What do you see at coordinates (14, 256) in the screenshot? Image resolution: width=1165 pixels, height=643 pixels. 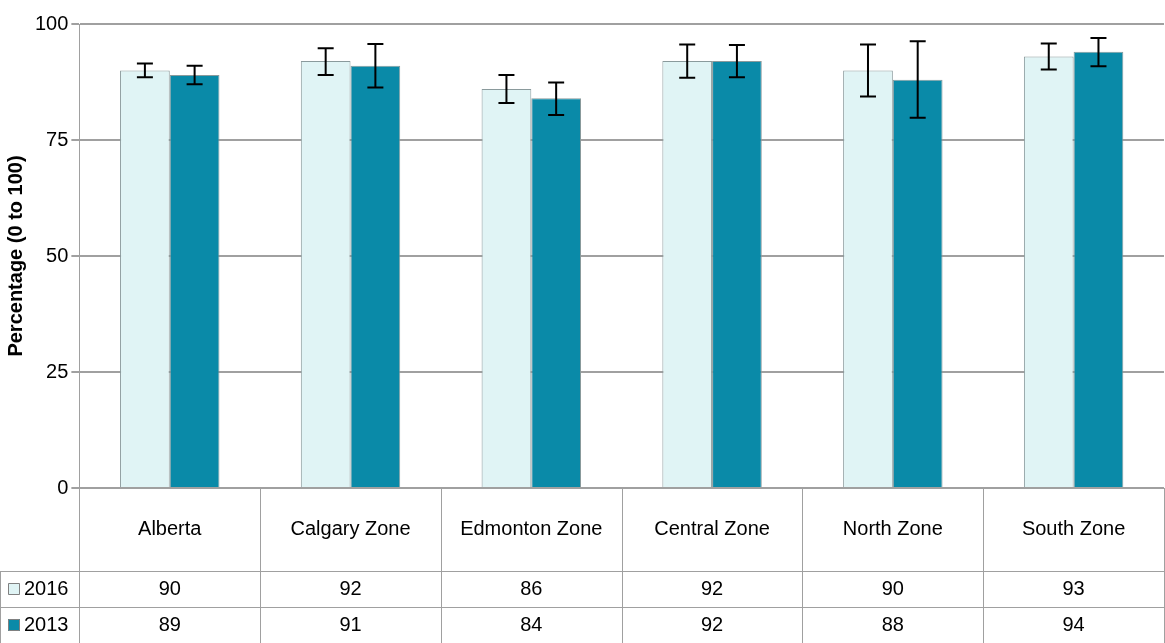 I see `y-axis-title: Percentage (0 to 100)` at bounding box center [14, 256].